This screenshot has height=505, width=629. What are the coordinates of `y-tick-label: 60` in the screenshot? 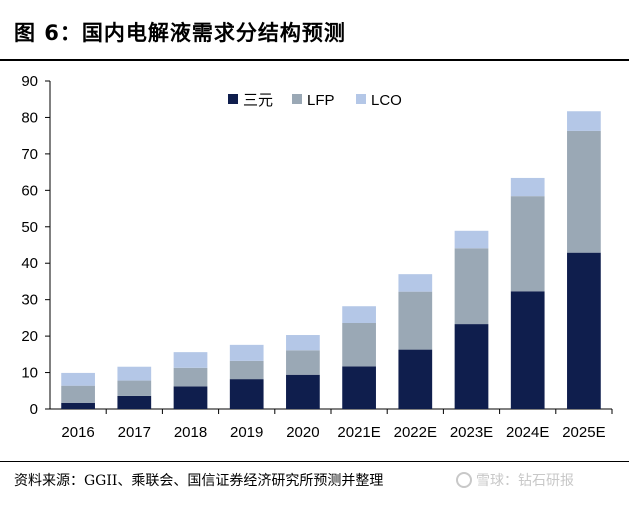 It's located at (29, 190).